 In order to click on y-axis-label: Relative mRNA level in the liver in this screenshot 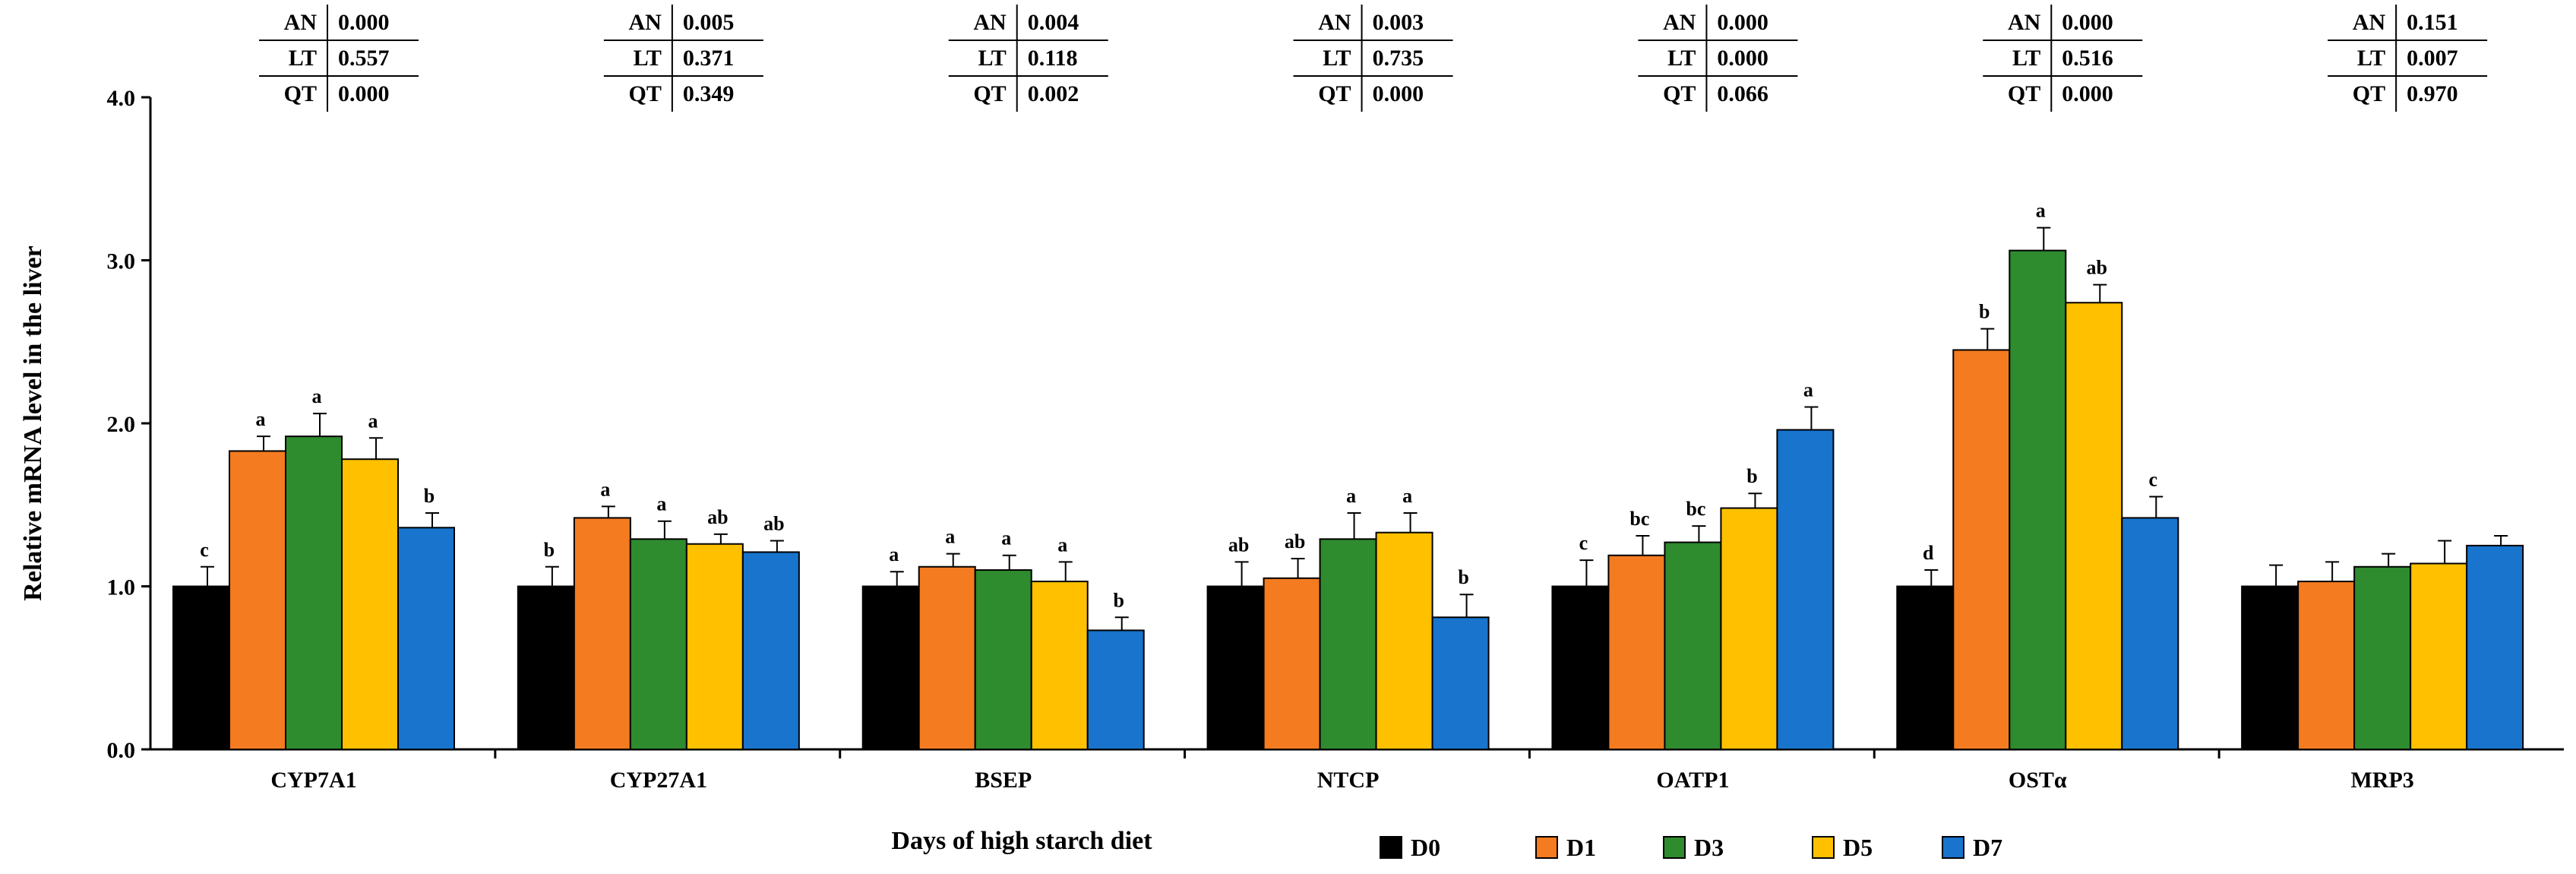, I will do `click(33, 422)`.